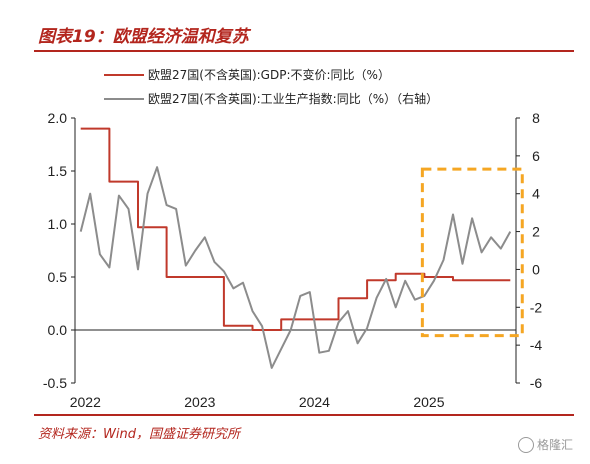 The image size is (590, 464). Describe the element at coordinates (304, 415) in the screenshot. I see `source-divider` at that location.